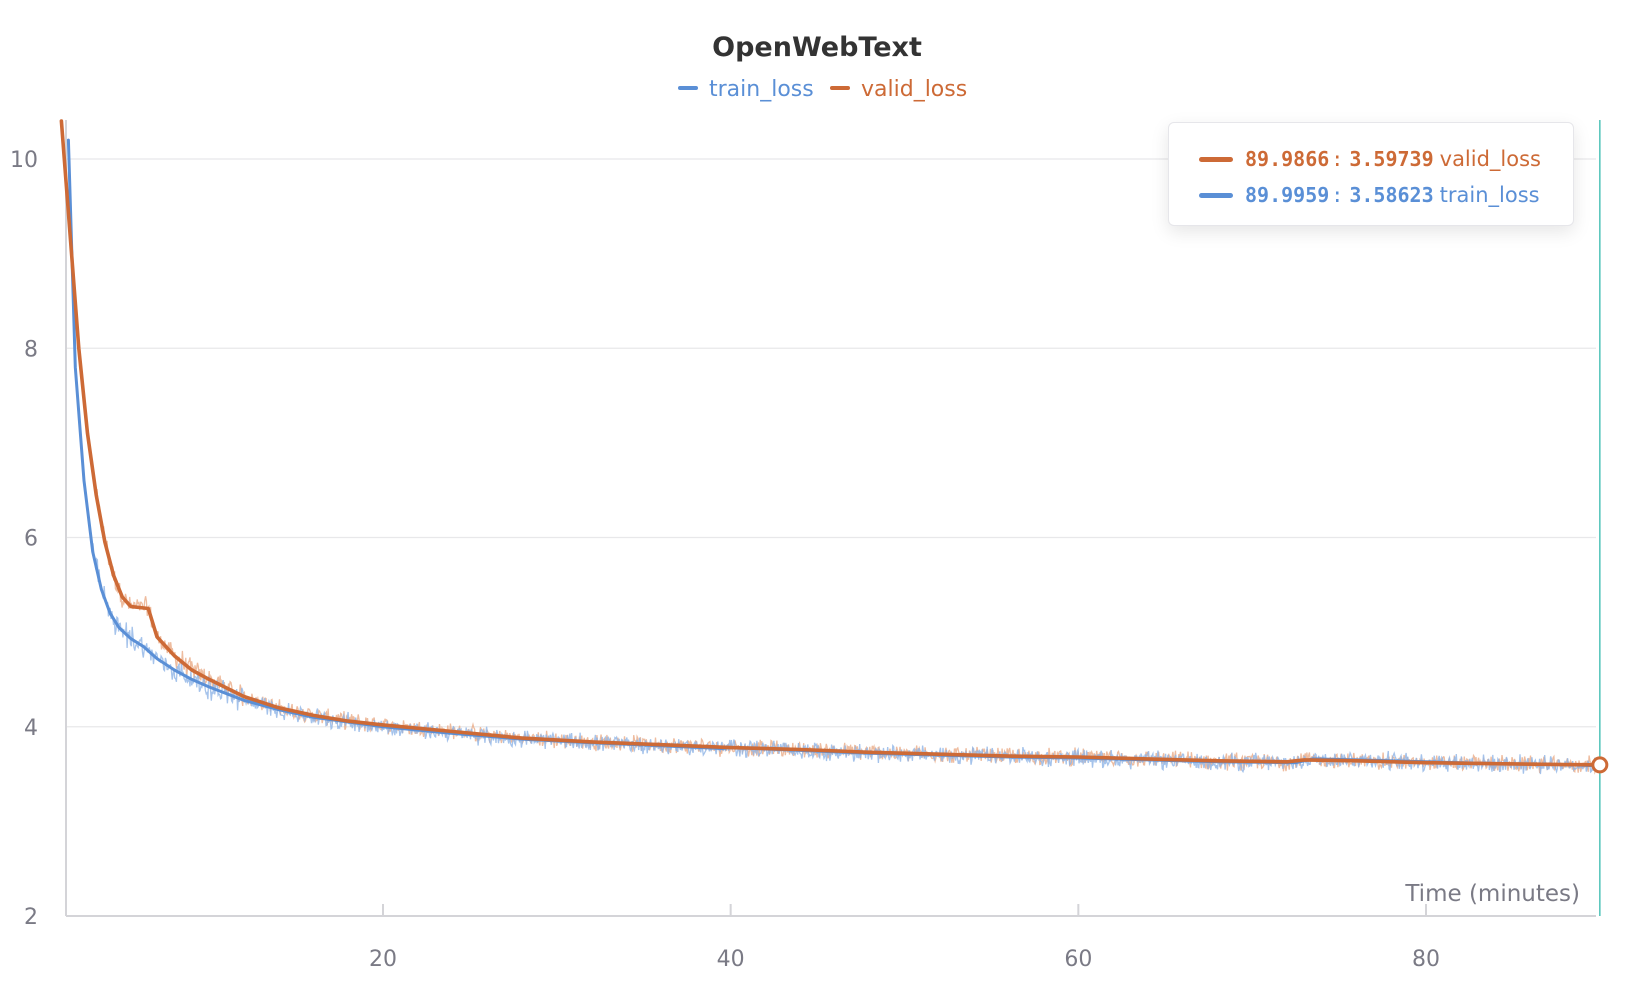 The width and height of the screenshot is (1634, 994). Describe the element at coordinates (1287, 159) in the screenshot. I see `tooltip-x-valid-loss: 89.9866` at that location.